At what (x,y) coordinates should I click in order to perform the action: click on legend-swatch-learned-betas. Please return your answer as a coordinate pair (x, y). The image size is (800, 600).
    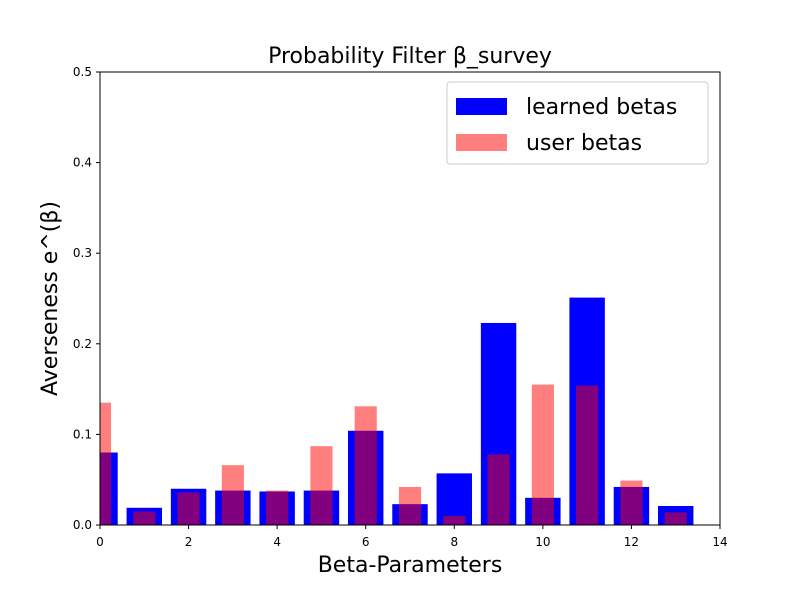
    Looking at the image, I should click on (481, 106).